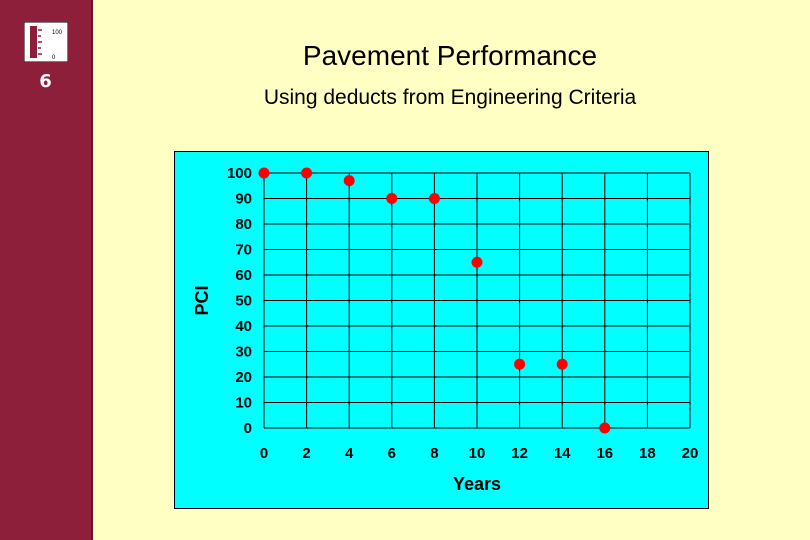 Image resolution: width=810 pixels, height=540 pixels. What do you see at coordinates (450, 55) in the screenshot?
I see `page-title: Pavement Performance` at bounding box center [450, 55].